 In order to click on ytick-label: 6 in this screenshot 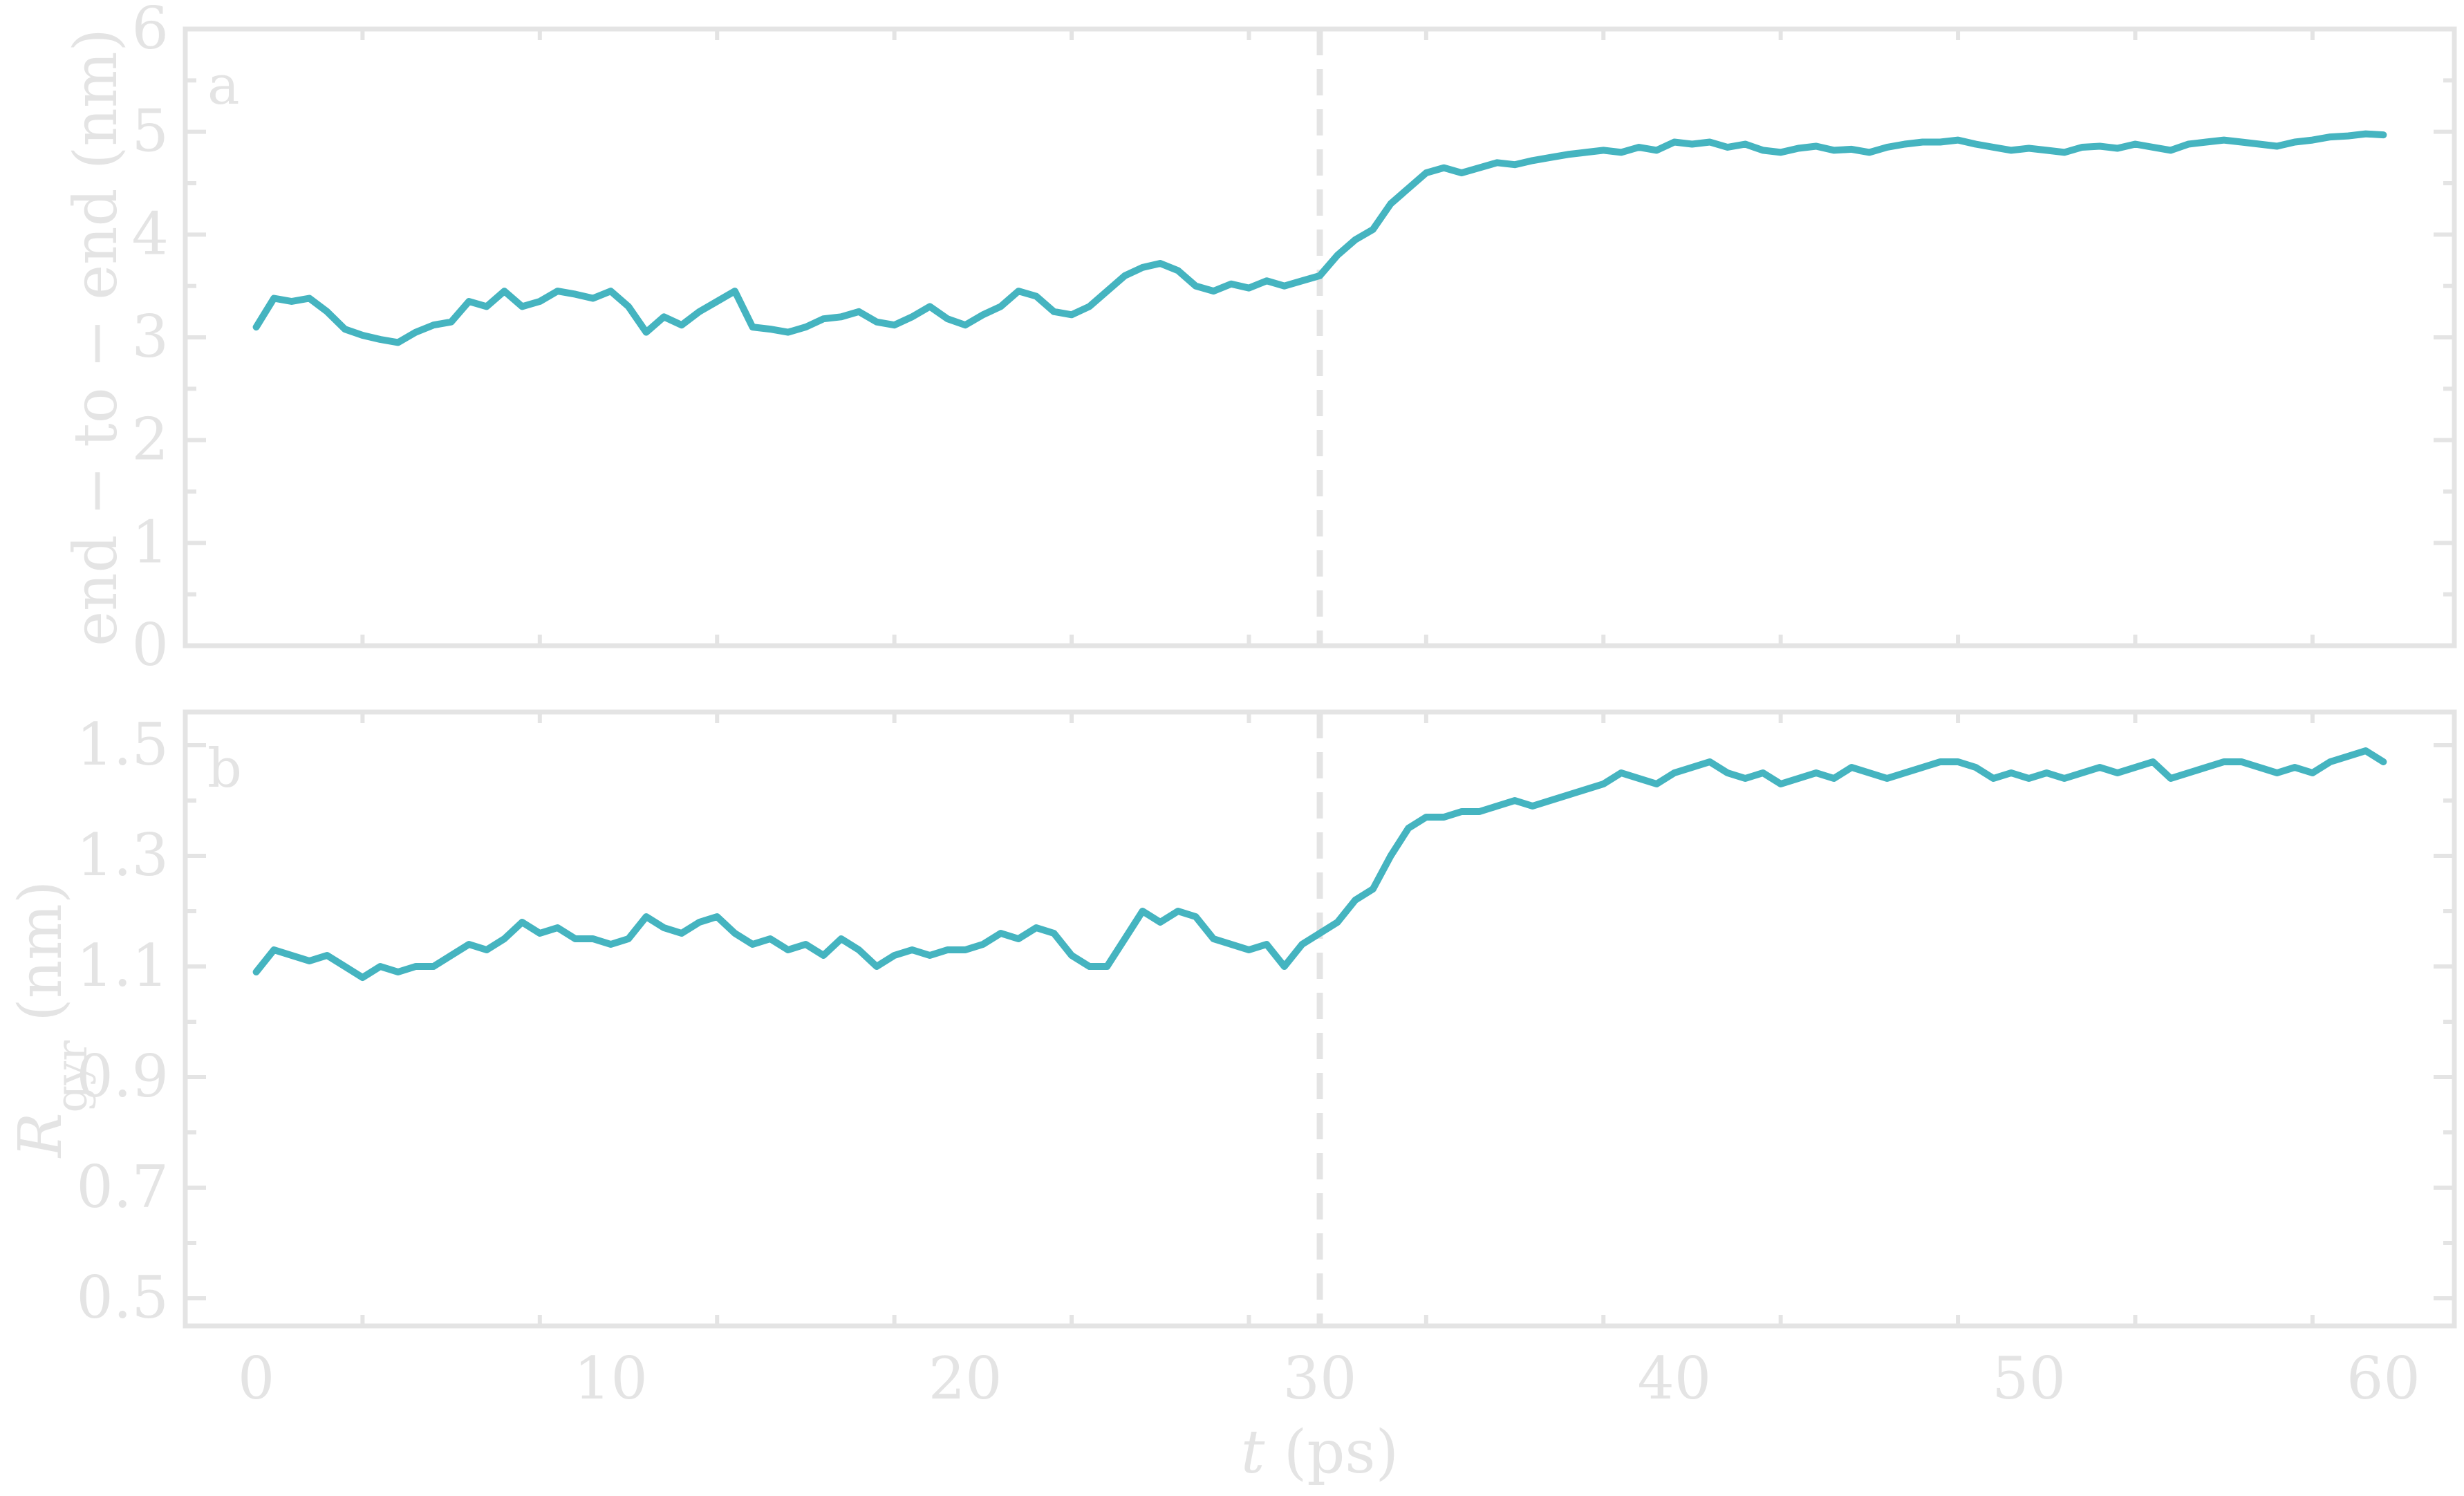, I will do `click(150, 31)`.